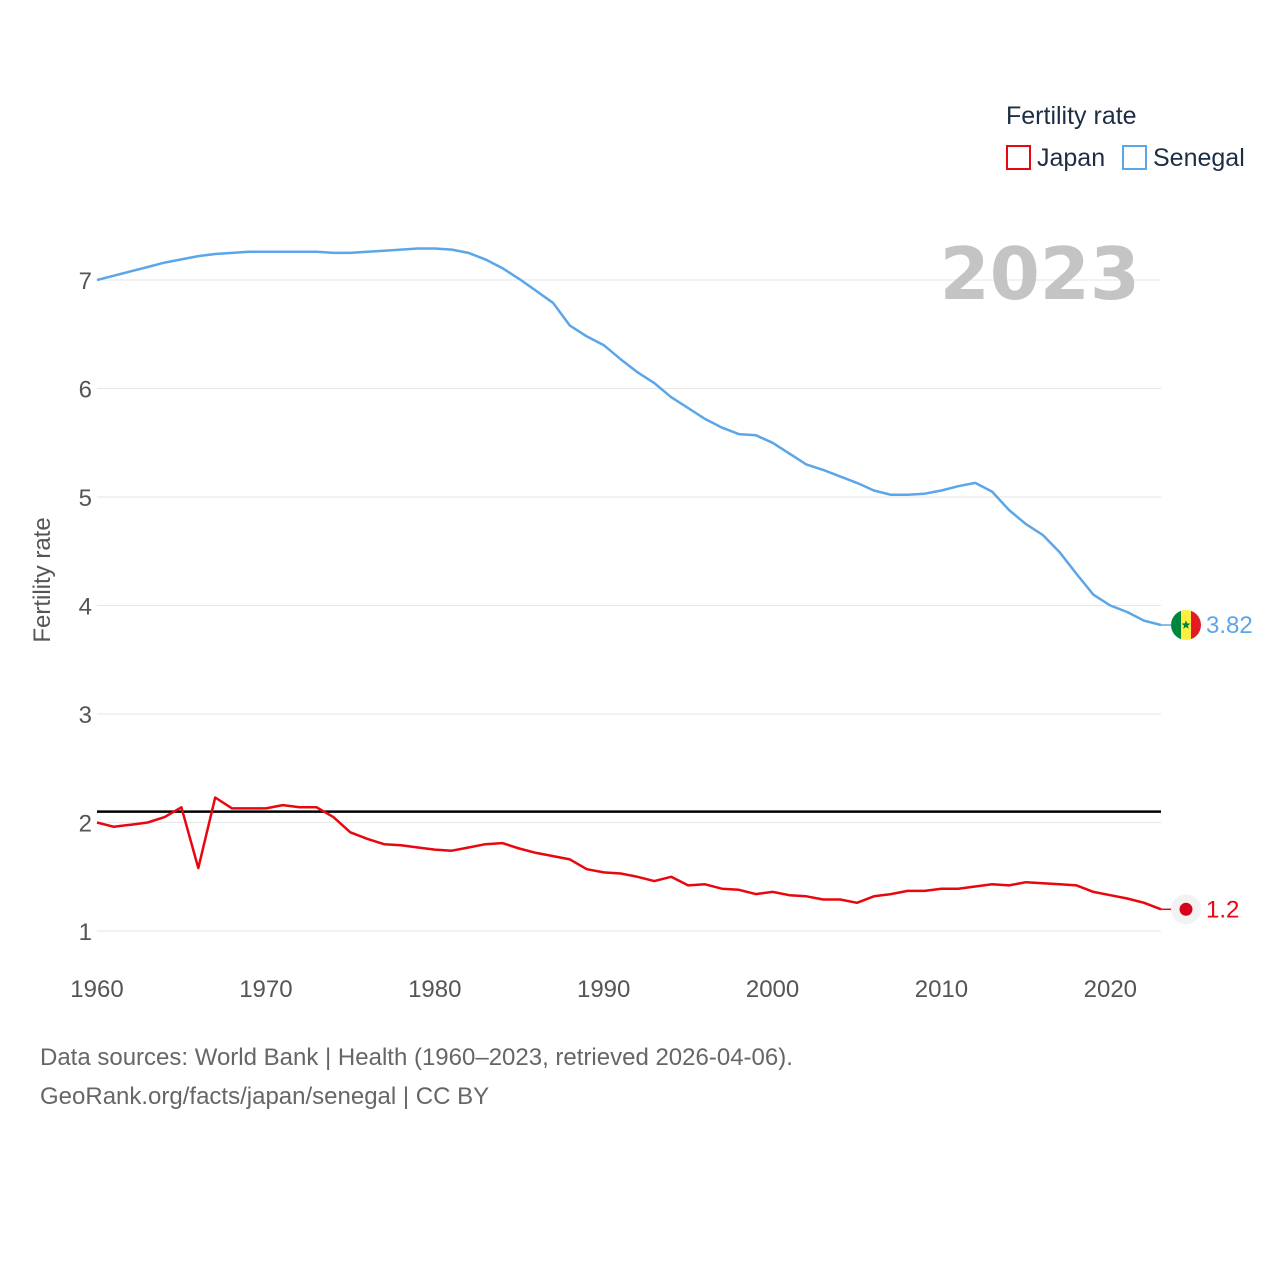  I want to click on y-tick-label-7: 7, so click(85, 281).